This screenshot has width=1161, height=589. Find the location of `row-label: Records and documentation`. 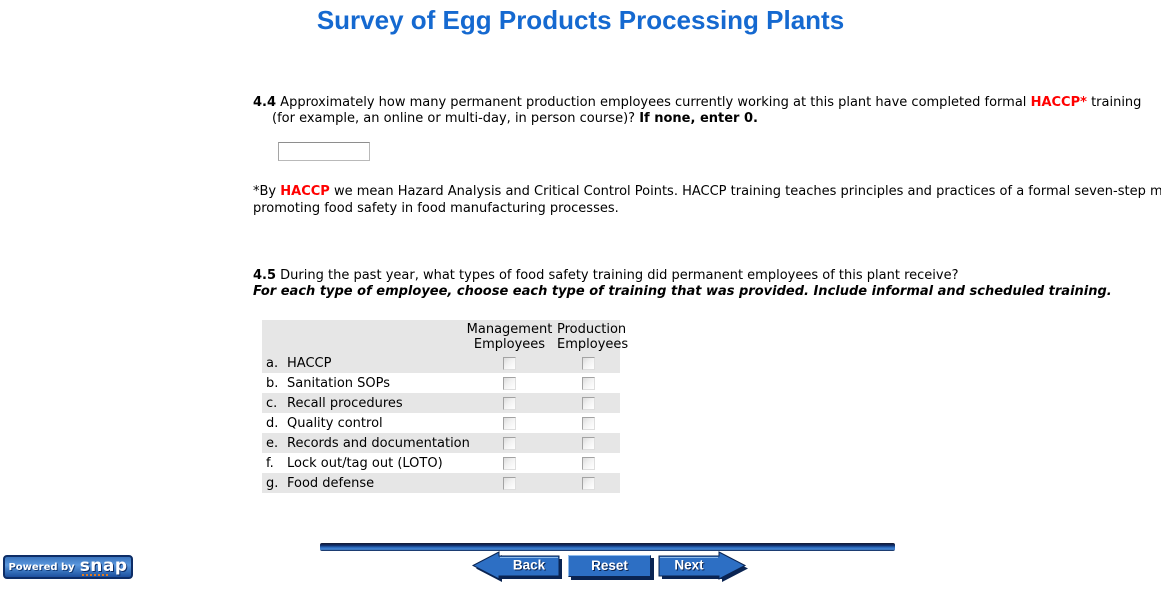

row-label: Records and documentation is located at coordinates (378, 443).